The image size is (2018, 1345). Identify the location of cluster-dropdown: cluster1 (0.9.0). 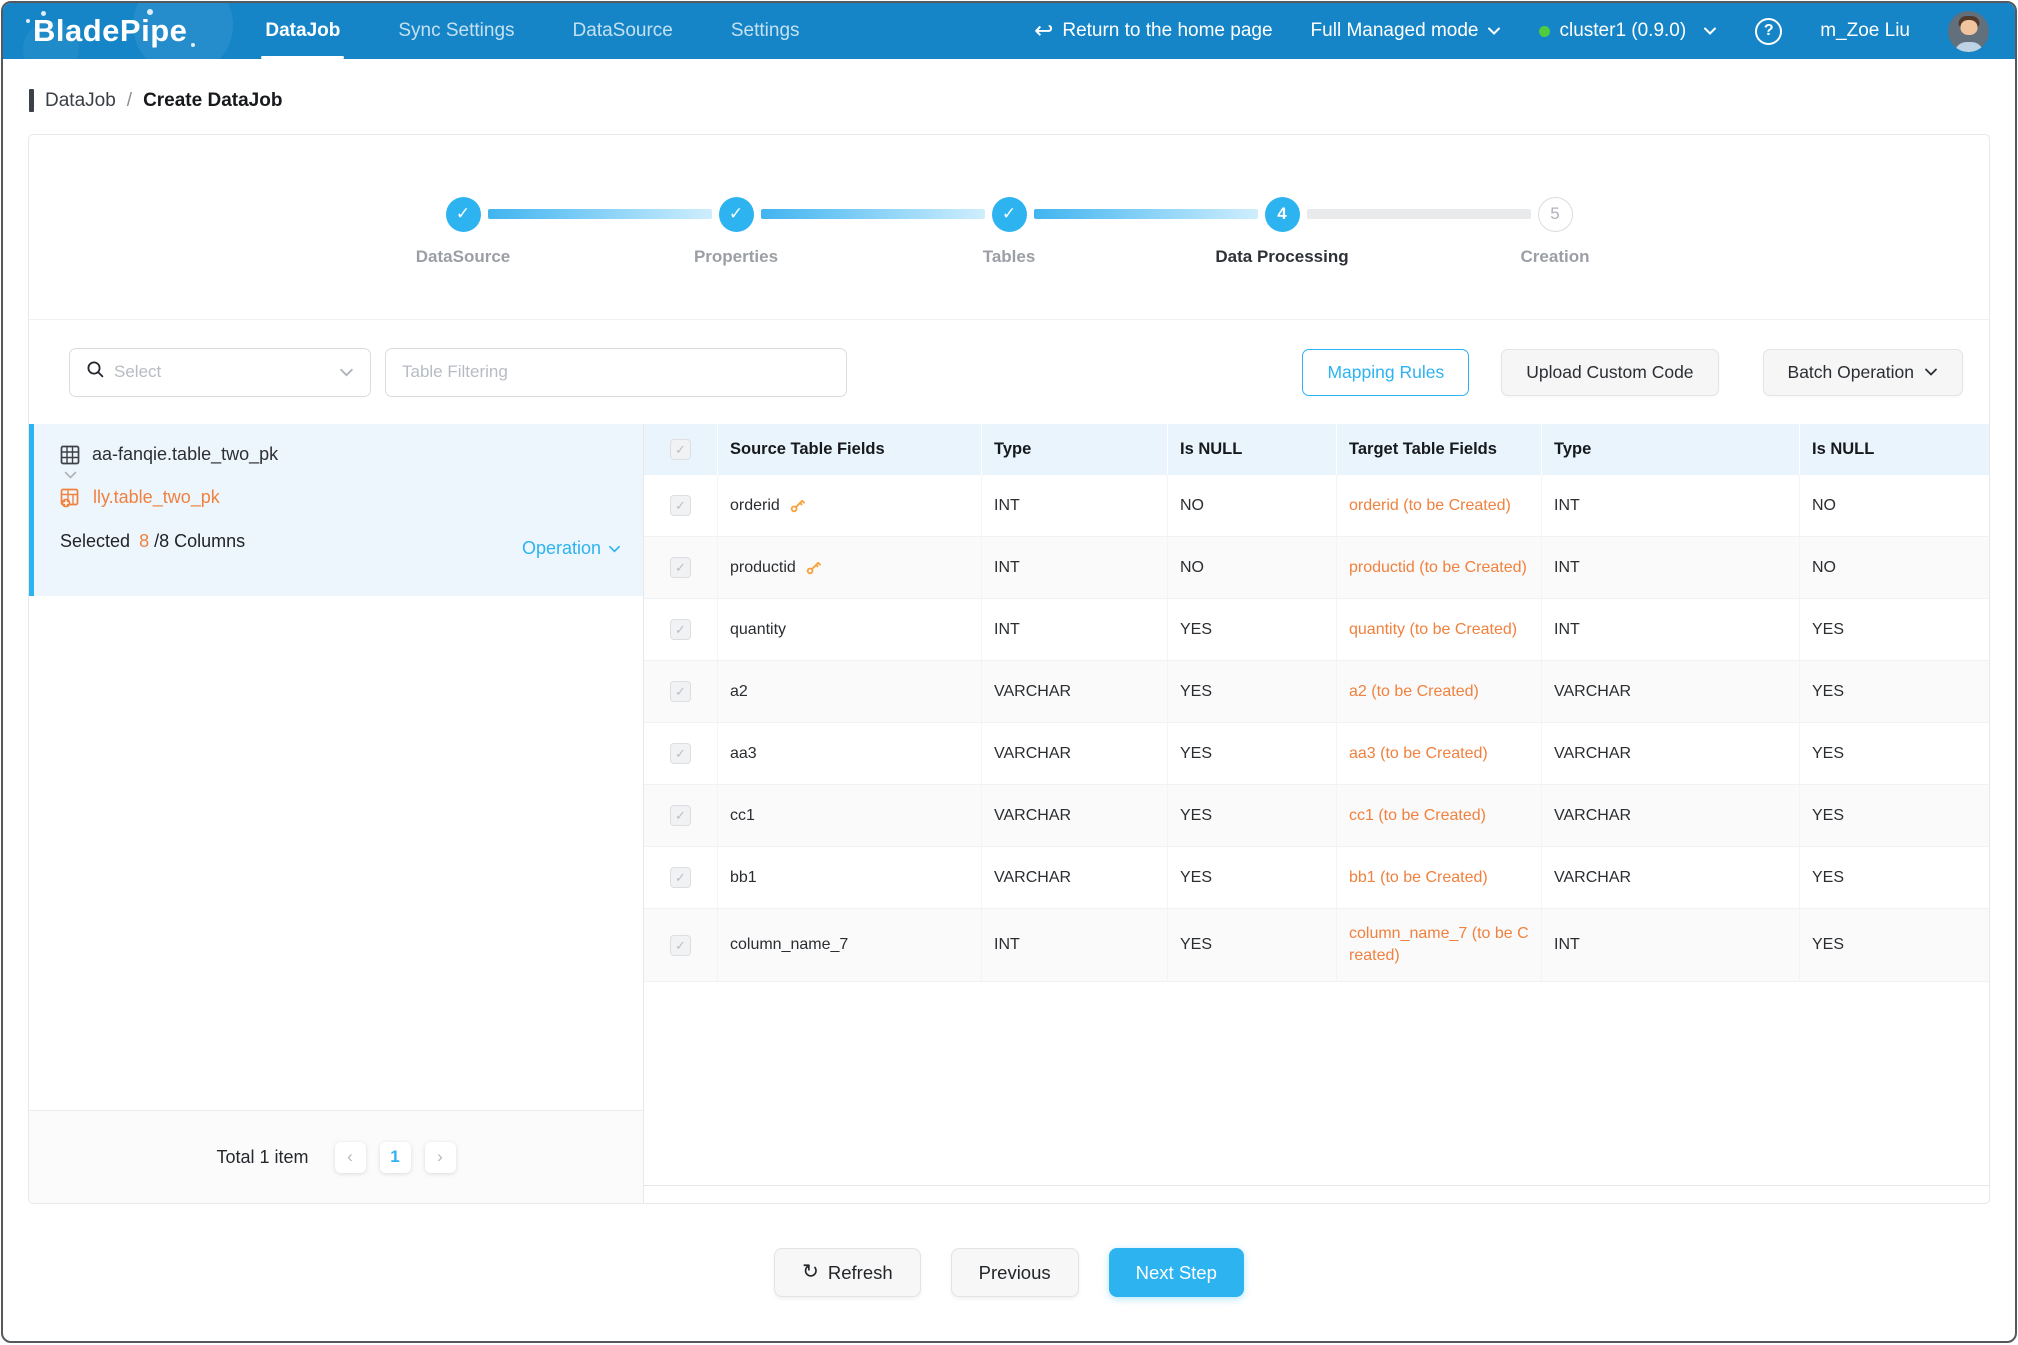
(1628, 31).